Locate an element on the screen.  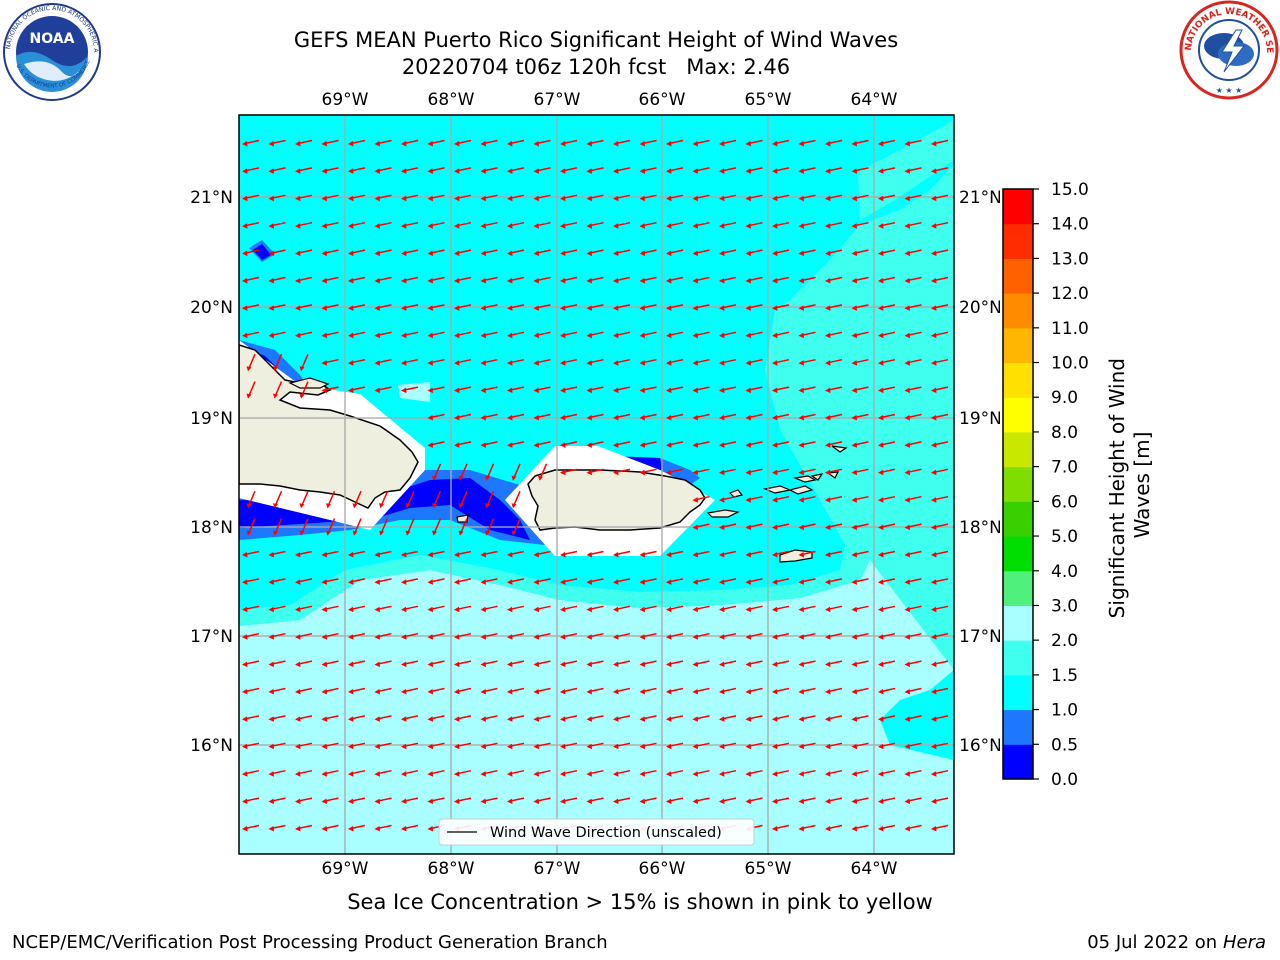
colorbar-label: Significant Height of Wind Waves [m] is located at coordinates (1129, 485).